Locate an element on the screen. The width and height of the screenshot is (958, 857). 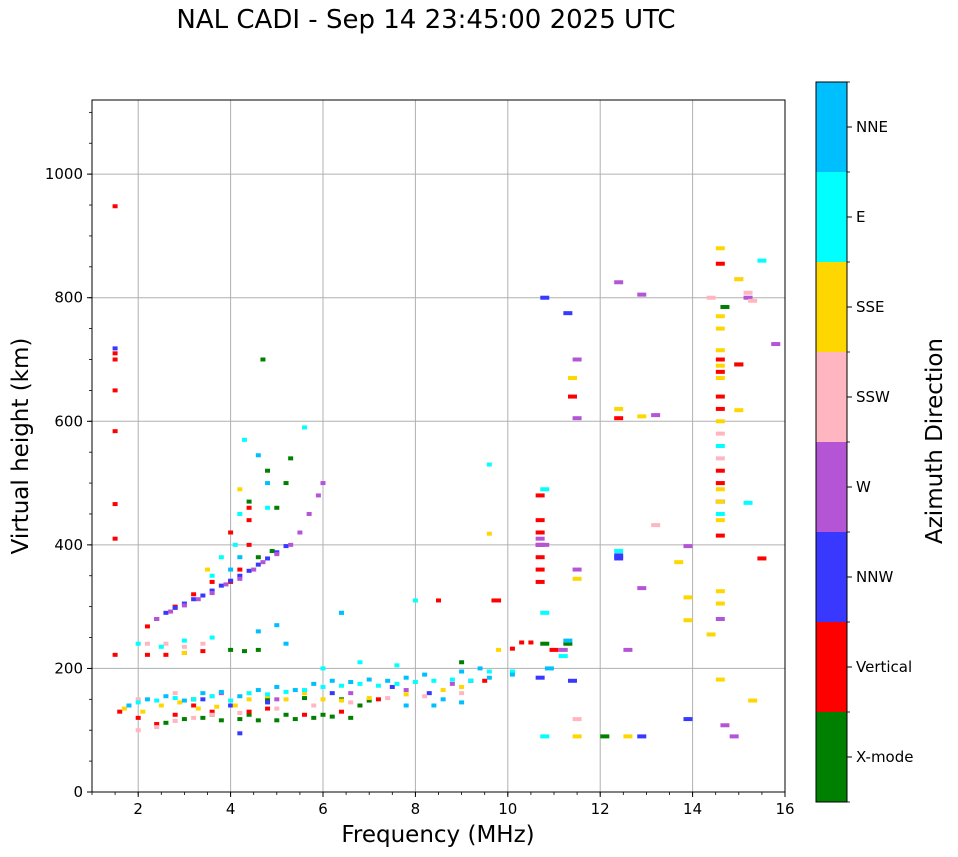
x-tick-label: 10 is located at coordinates (507, 809).